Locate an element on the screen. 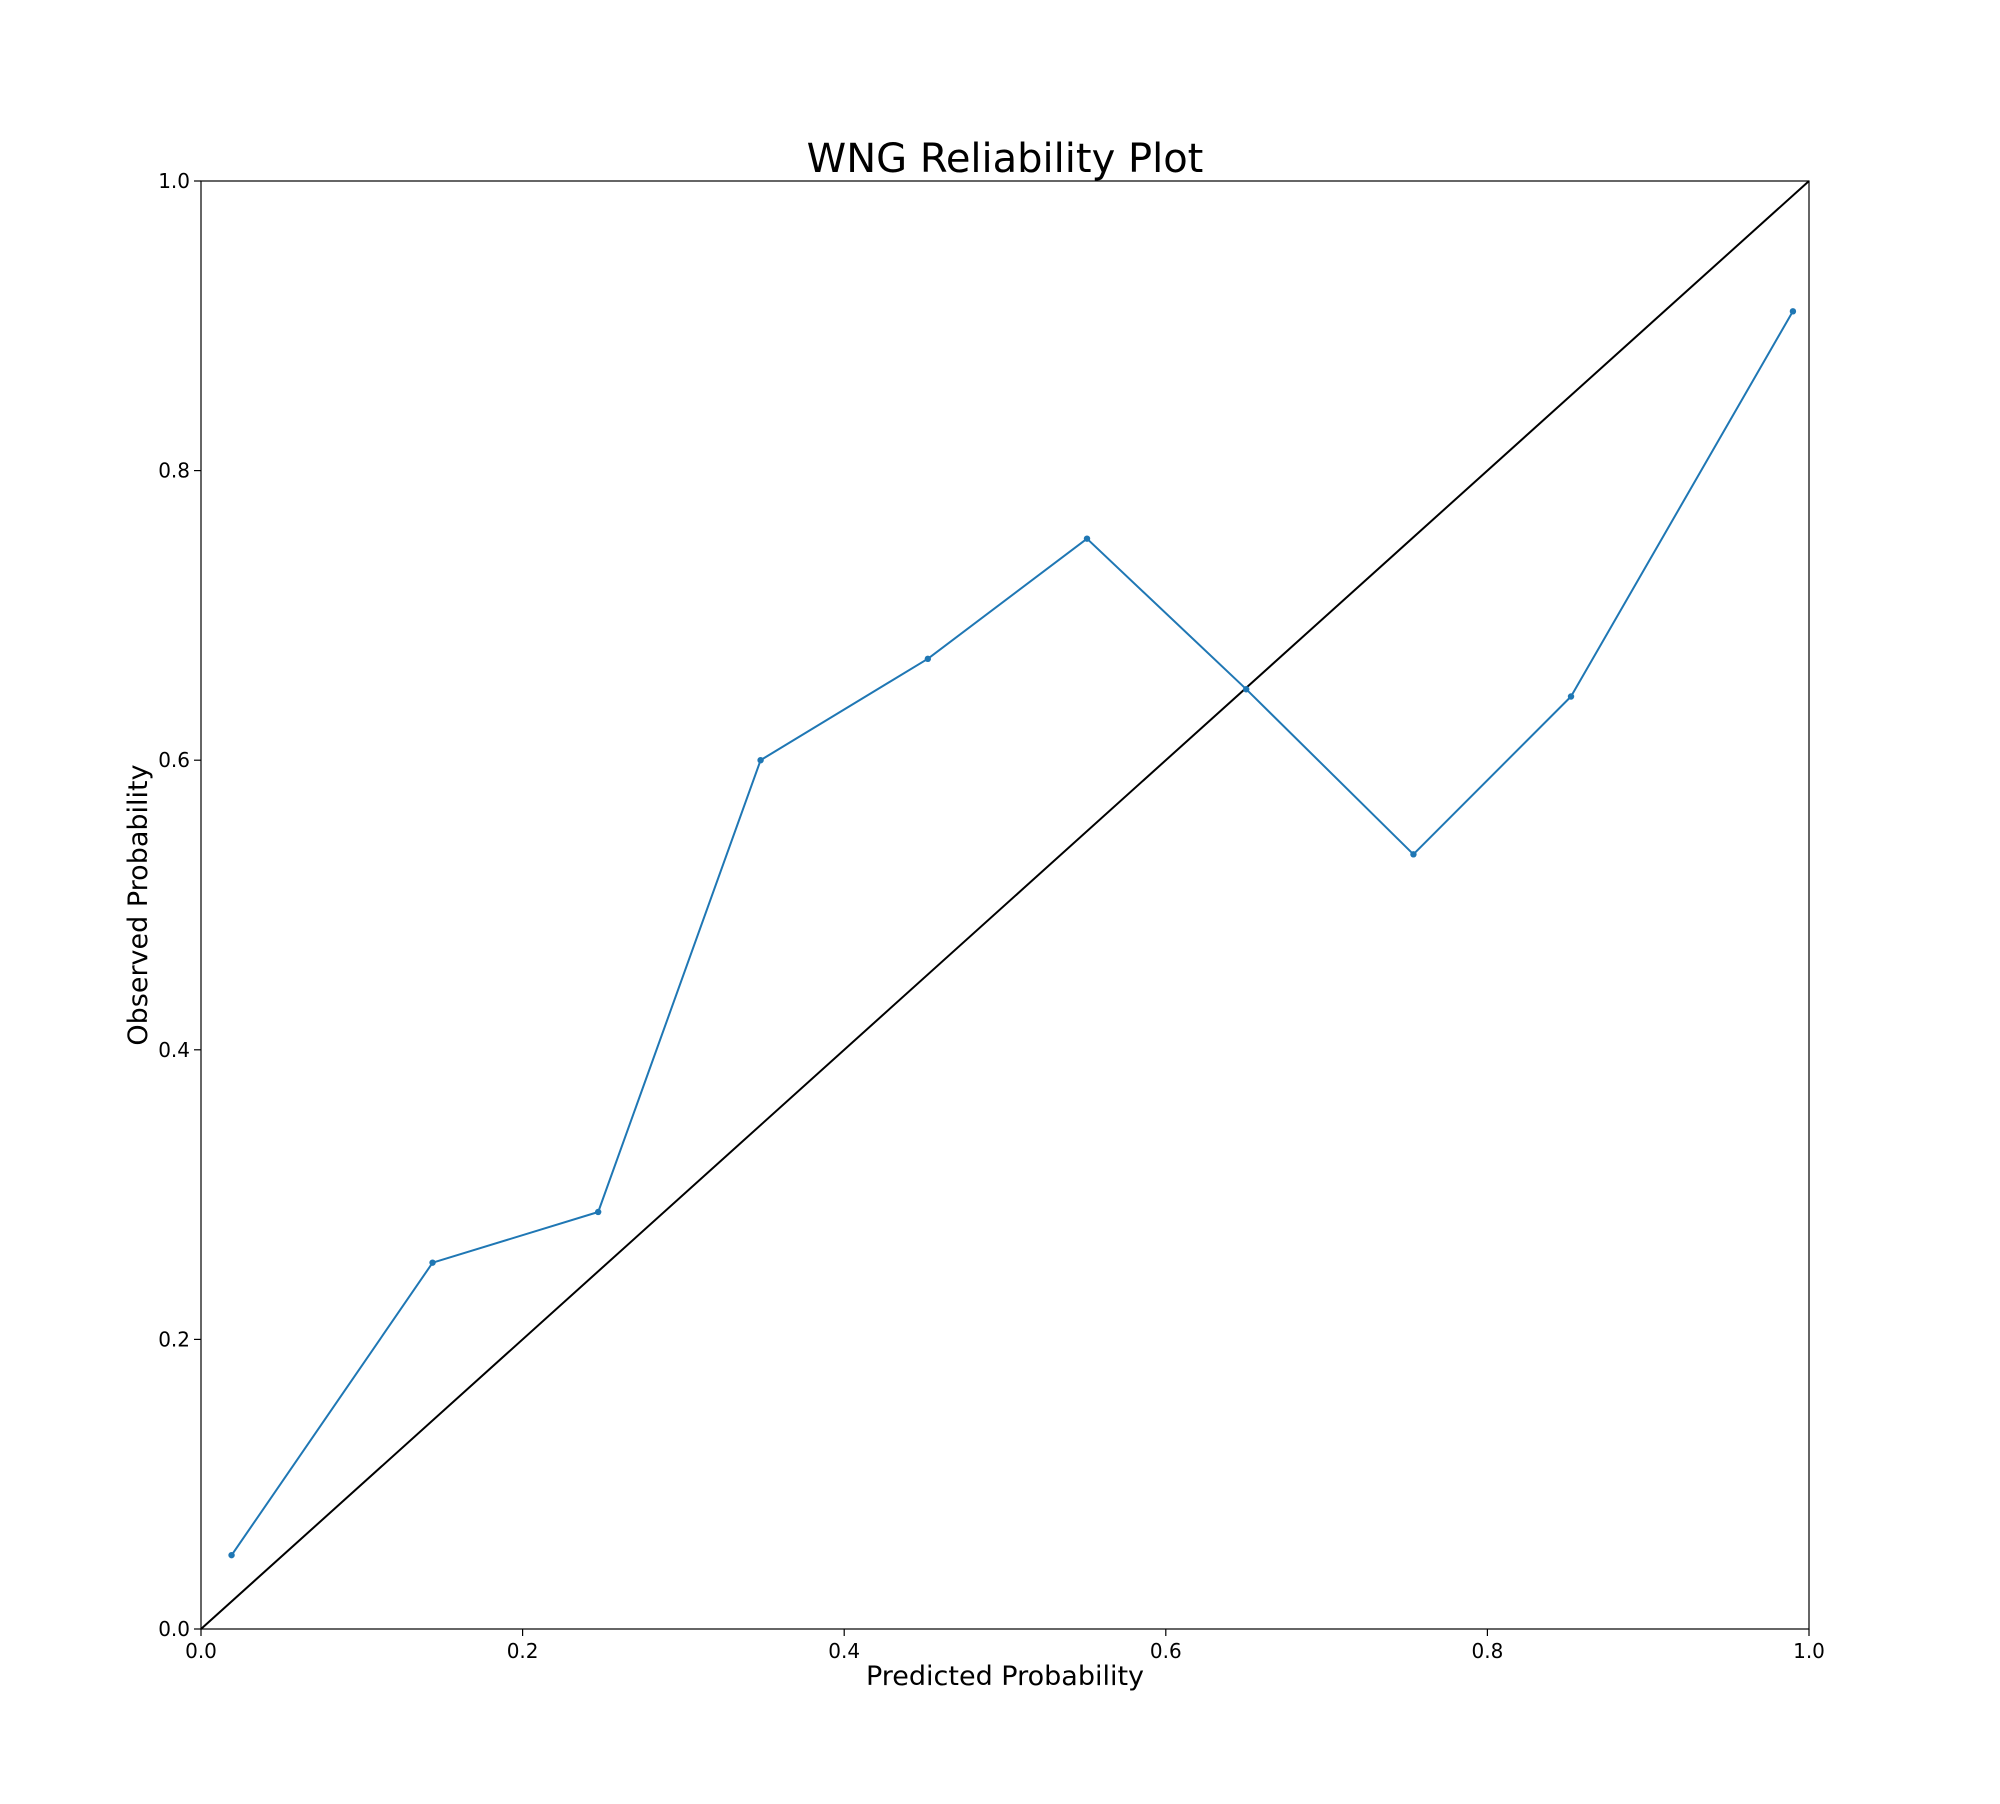  y-tick-label: 0.8 is located at coordinates (174, 471).